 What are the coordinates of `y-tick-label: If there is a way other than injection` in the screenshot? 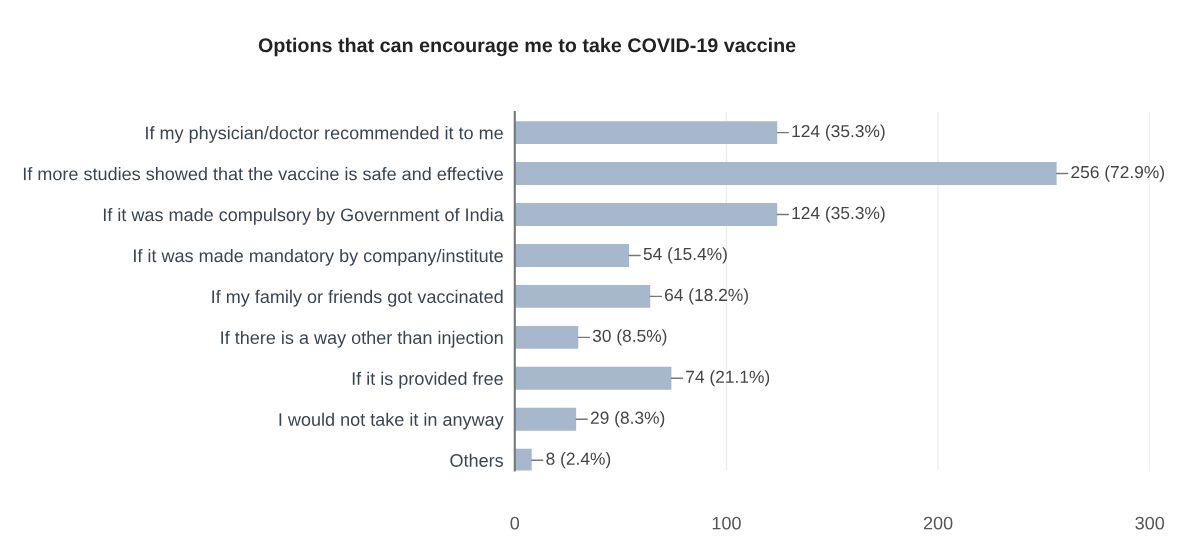 It's located at (362, 339).